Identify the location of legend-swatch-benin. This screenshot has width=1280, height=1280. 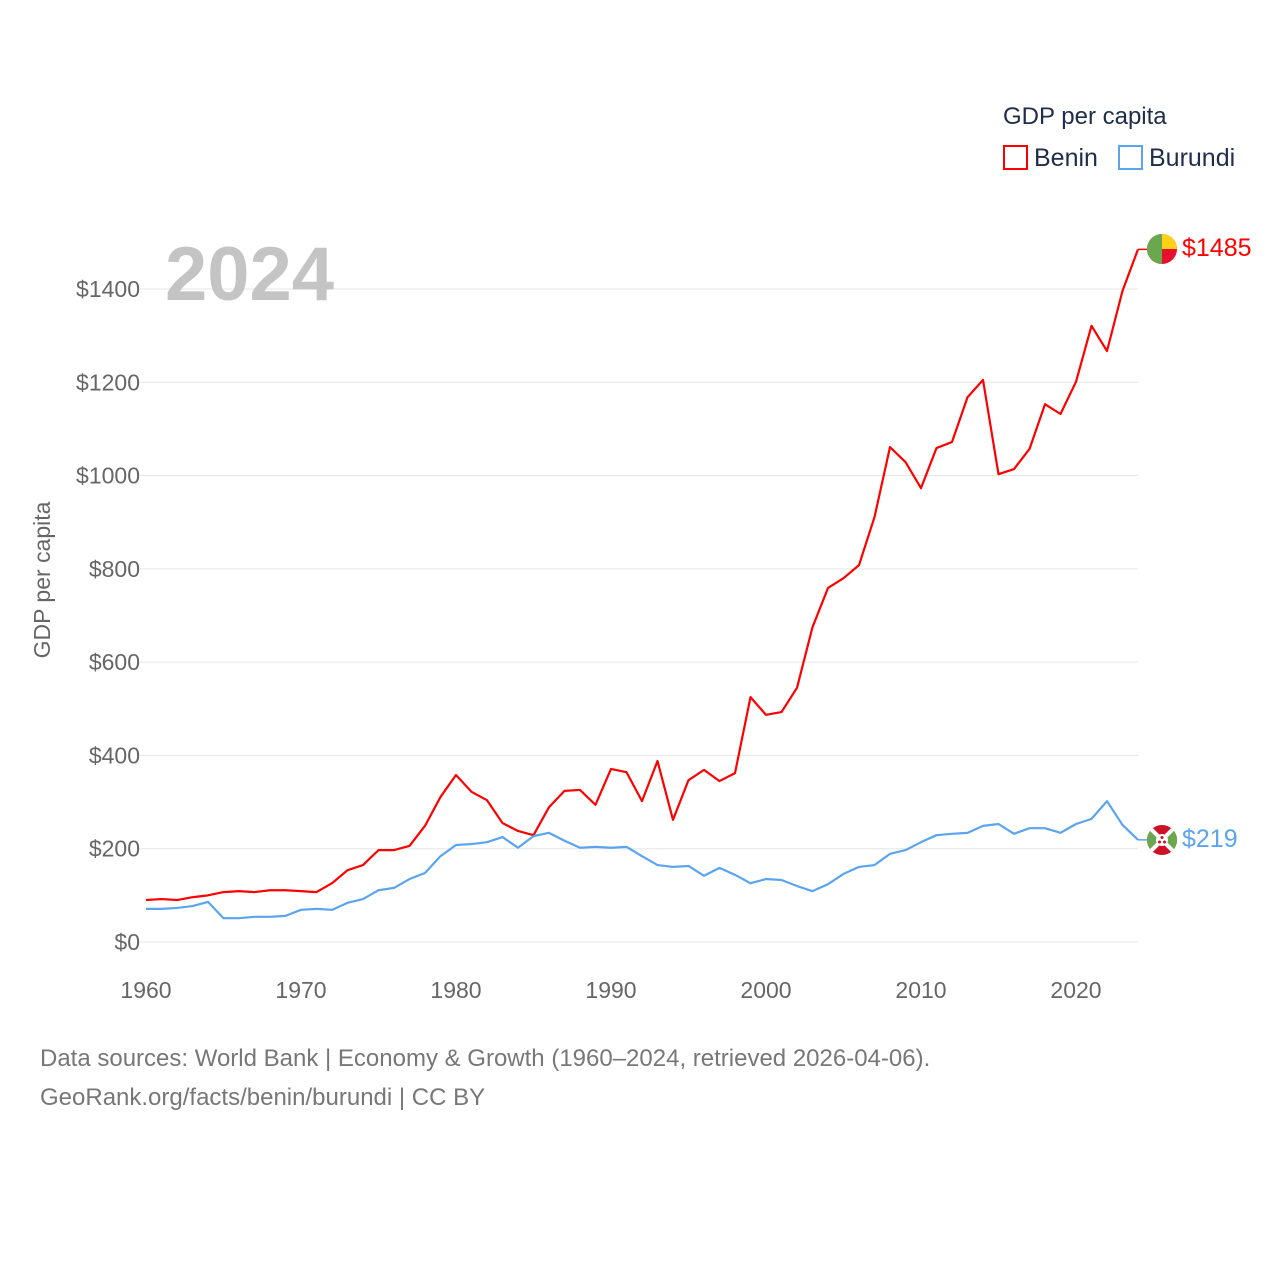
(1015, 157).